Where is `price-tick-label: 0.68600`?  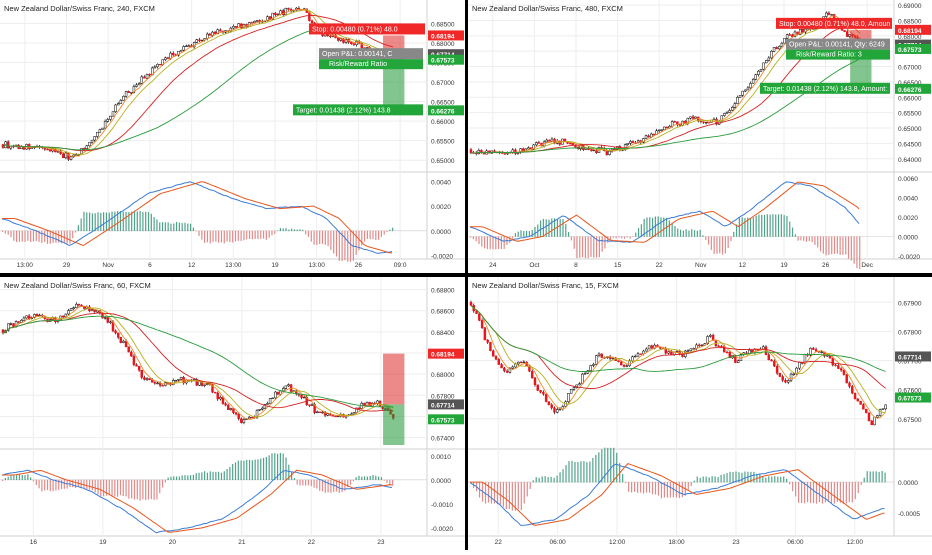
price-tick-label: 0.68600 is located at coordinates (443, 312).